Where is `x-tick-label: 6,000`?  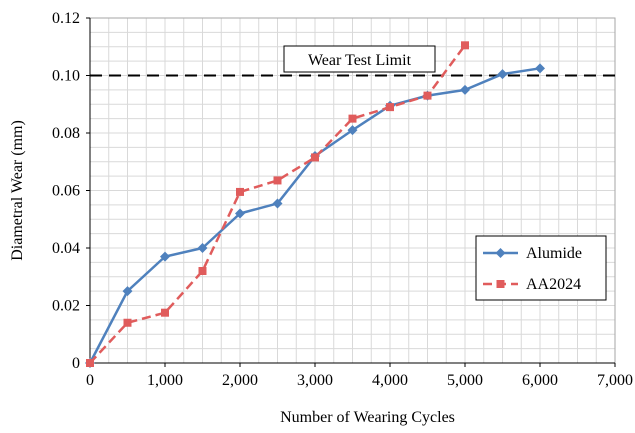 x-tick-label: 6,000 is located at coordinates (540, 380).